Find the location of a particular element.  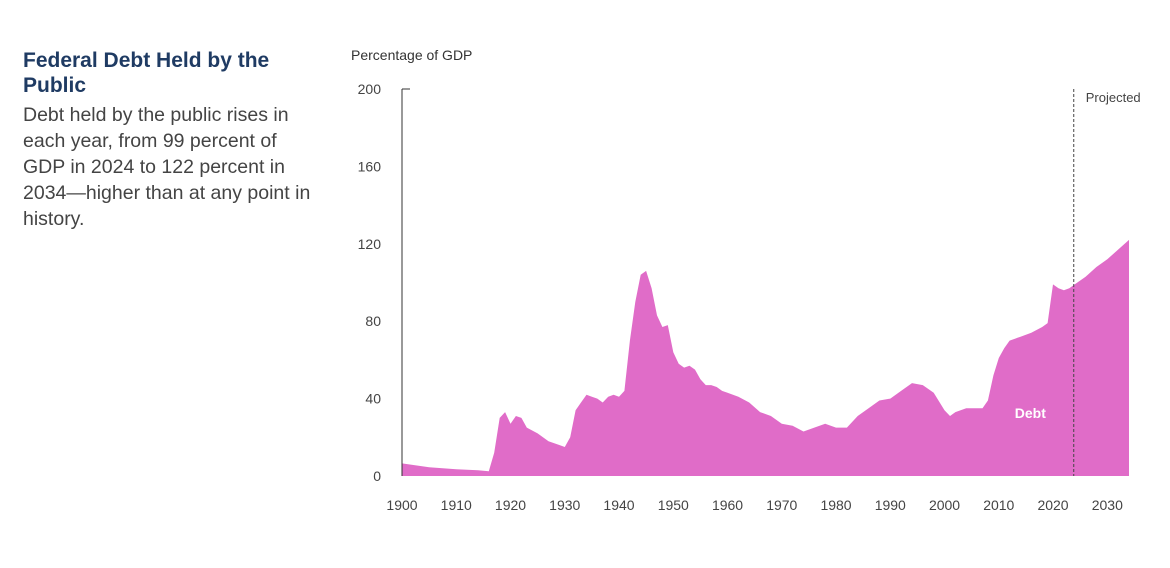

y-tick-label: 120 is located at coordinates (370, 244).